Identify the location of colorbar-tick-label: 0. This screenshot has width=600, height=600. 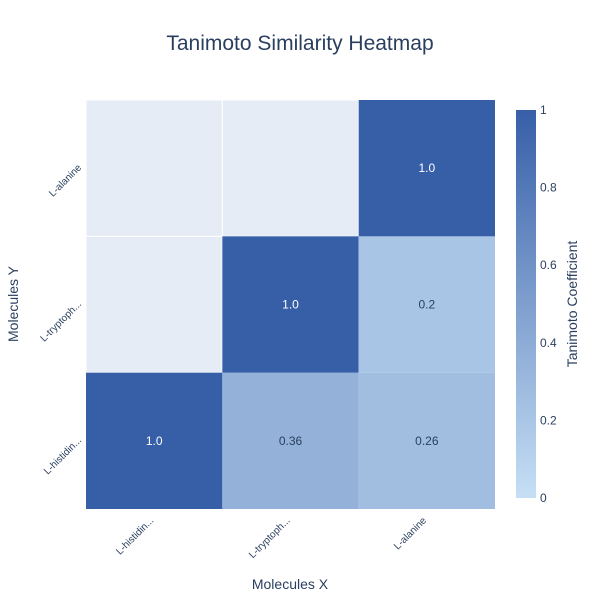
(543, 498).